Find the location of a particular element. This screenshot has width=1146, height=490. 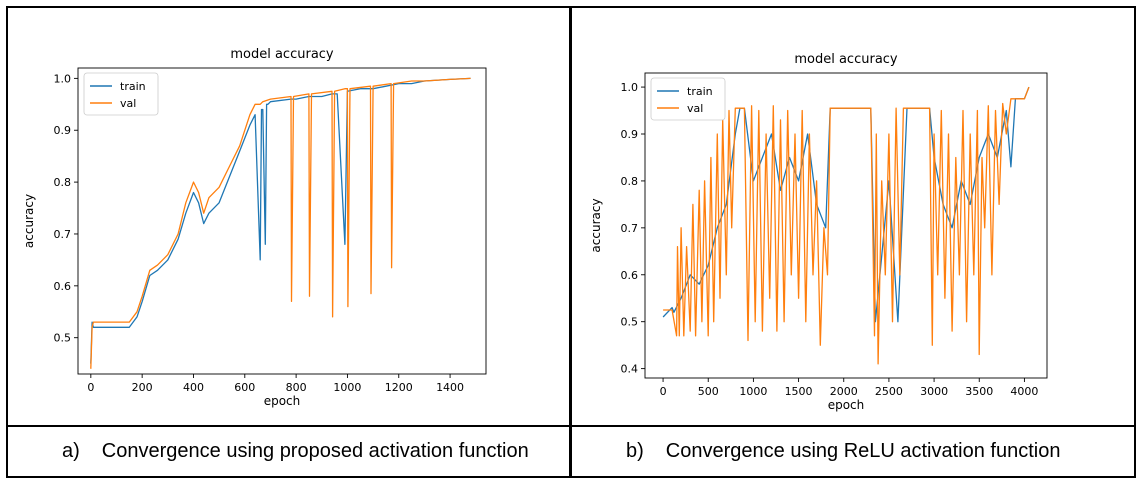

x-tick-label: 4000 is located at coordinates (1024, 391).